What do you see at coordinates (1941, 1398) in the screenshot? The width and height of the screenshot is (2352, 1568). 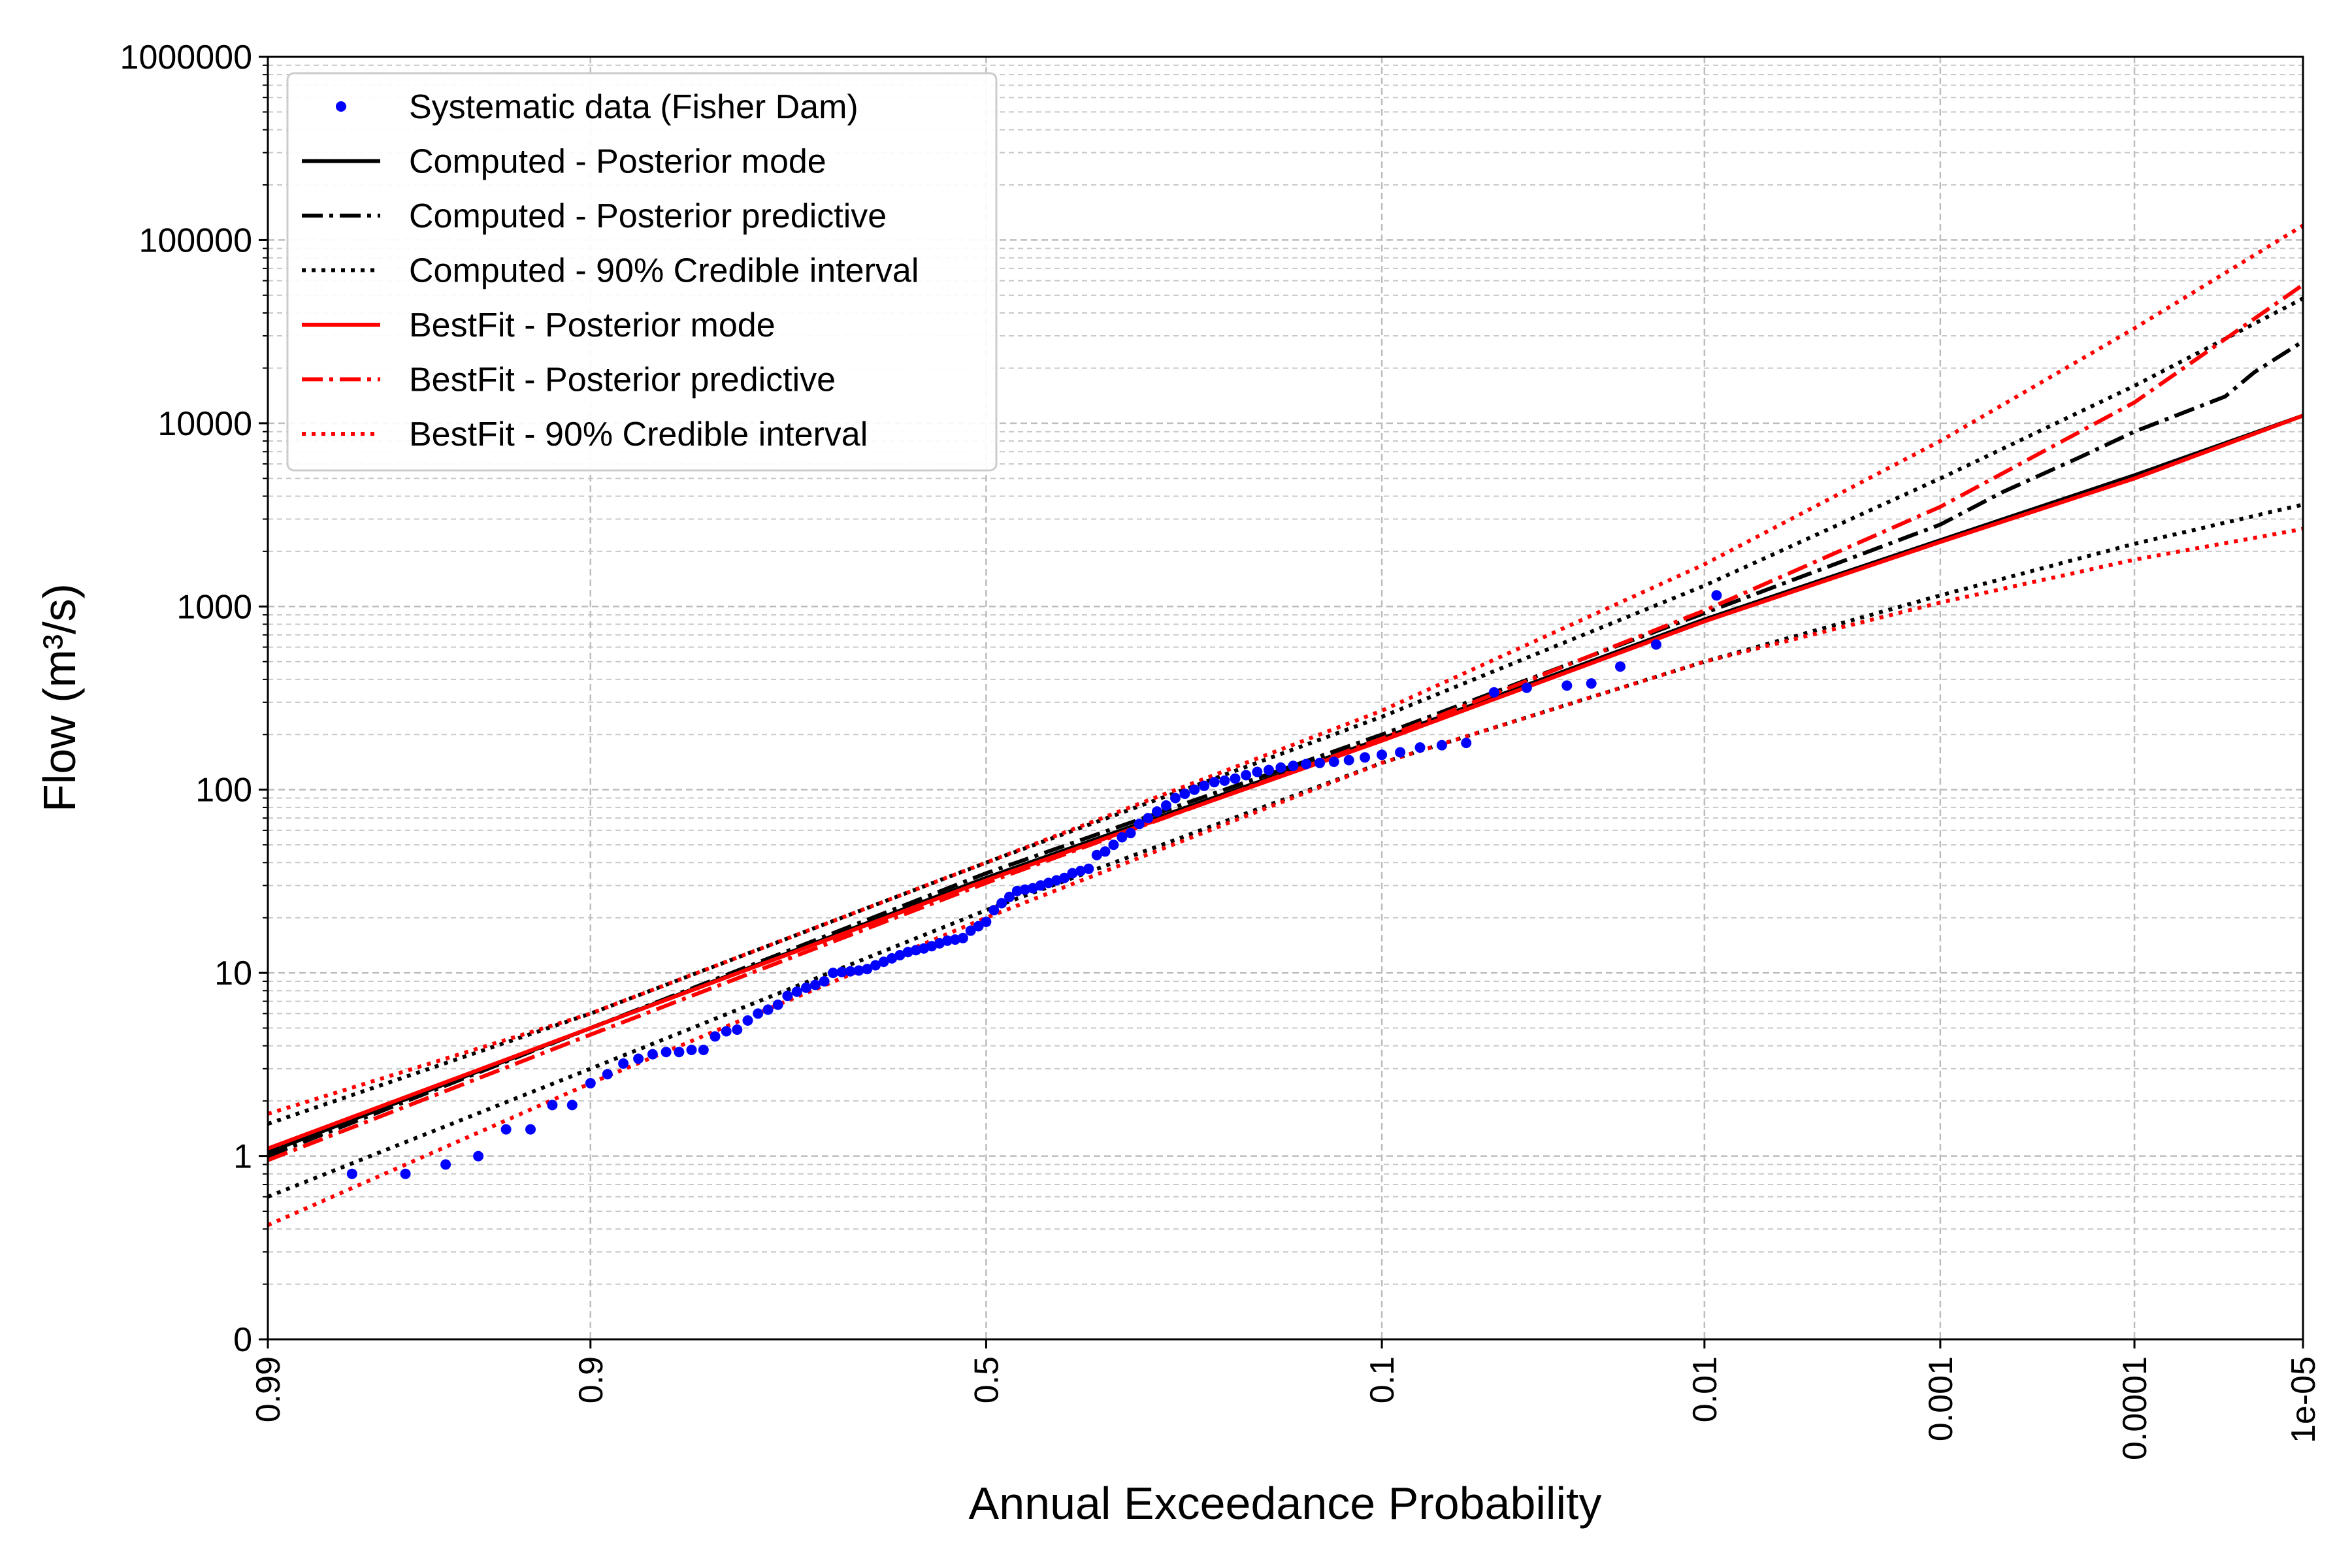 I see `x-tick-label: 0.001` at bounding box center [1941, 1398].